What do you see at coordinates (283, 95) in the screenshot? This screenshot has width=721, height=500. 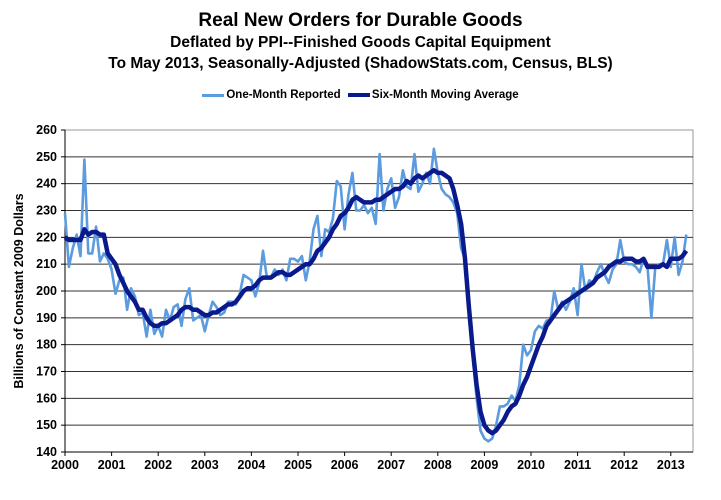 I see `legend-label-one-month: One-Month Reported` at bounding box center [283, 95].